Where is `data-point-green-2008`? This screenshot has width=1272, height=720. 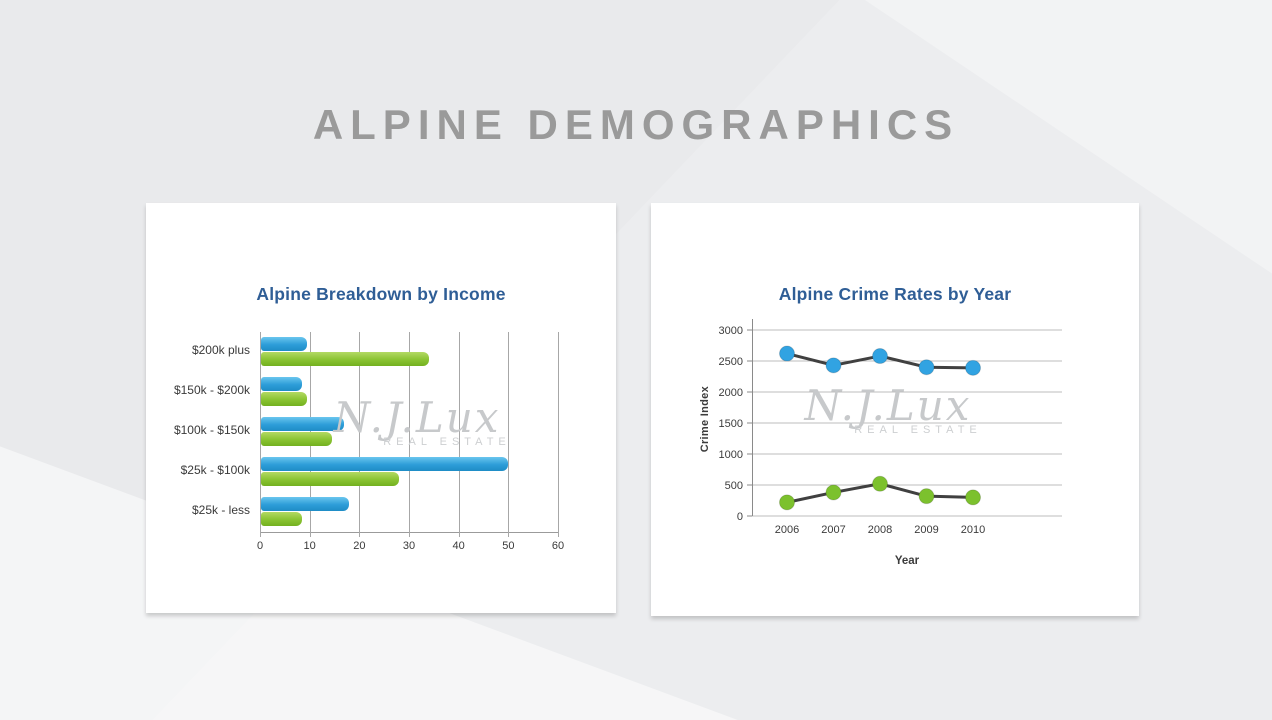 data-point-green-2008 is located at coordinates (880, 483).